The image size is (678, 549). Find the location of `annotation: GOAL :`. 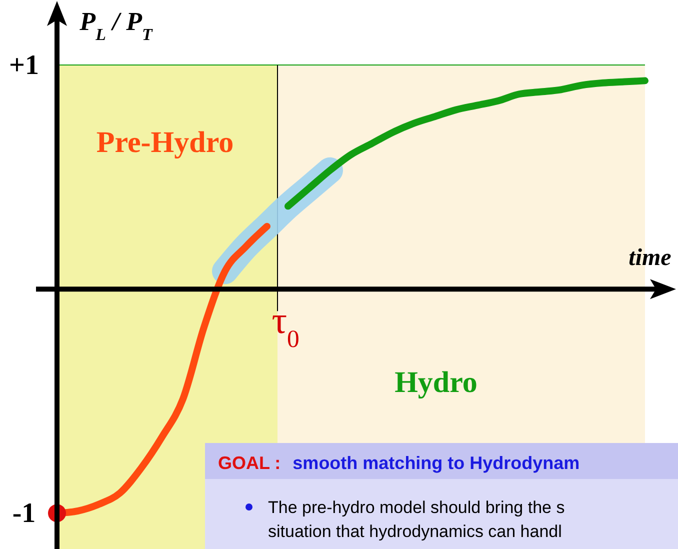

annotation: GOAL : is located at coordinates (249, 463).